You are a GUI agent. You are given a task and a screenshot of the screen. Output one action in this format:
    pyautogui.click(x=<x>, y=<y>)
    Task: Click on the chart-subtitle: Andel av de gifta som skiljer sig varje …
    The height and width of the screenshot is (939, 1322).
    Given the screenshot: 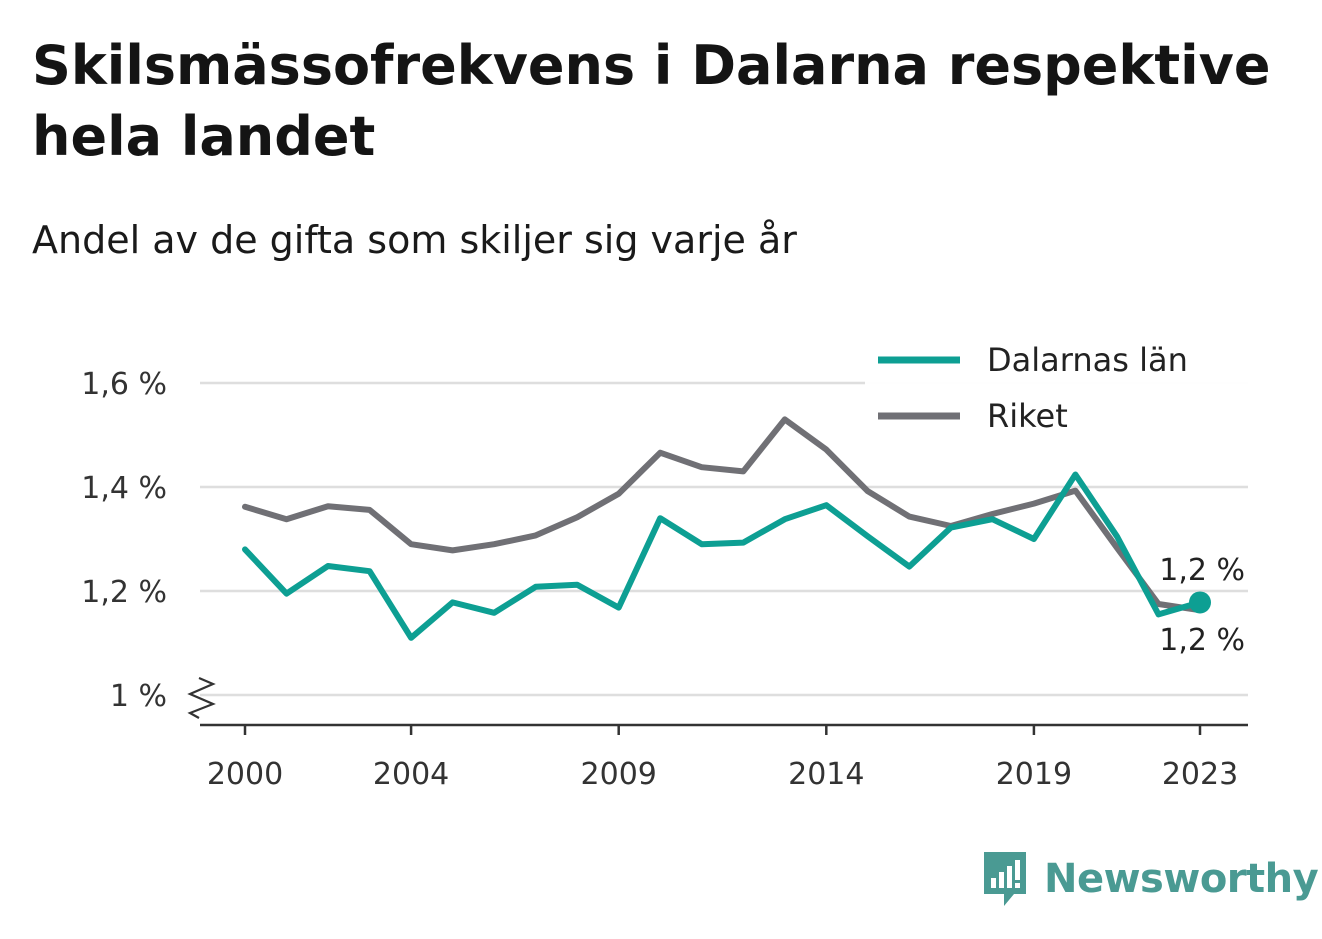 What is the action you would take?
    pyautogui.click(x=414, y=240)
    